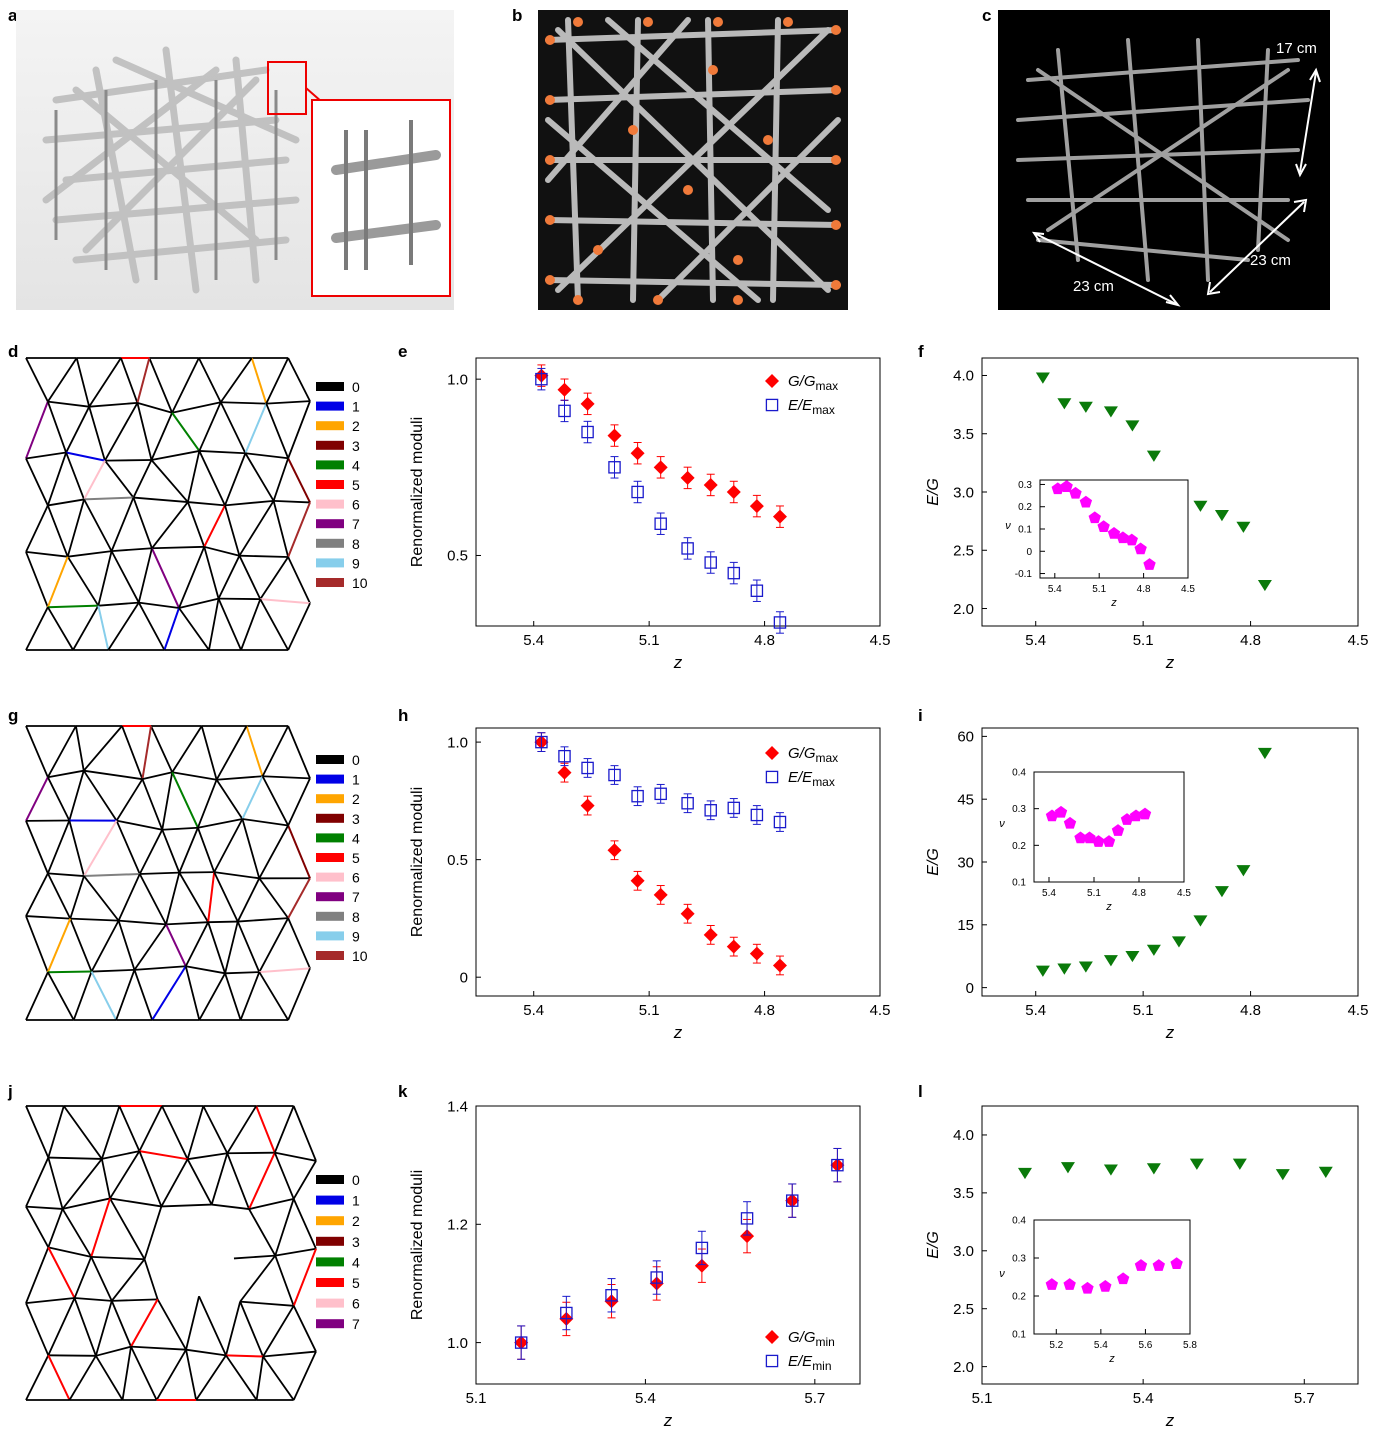  I want to click on dim-depth-label: 23 cm, so click(1093, 286).